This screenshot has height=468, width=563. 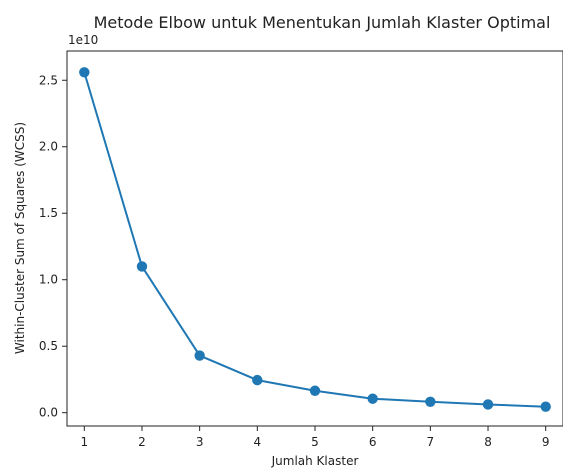 What do you see at coordinates (373, 442) in the screenshot?
I see `x-tick-label: 6` at bounding box center [373, 442].